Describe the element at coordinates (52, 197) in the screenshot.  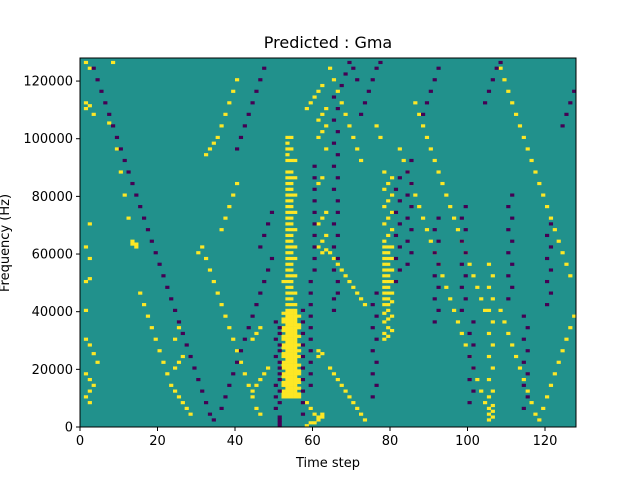
I see `y-tick-label: 80000` at that location.